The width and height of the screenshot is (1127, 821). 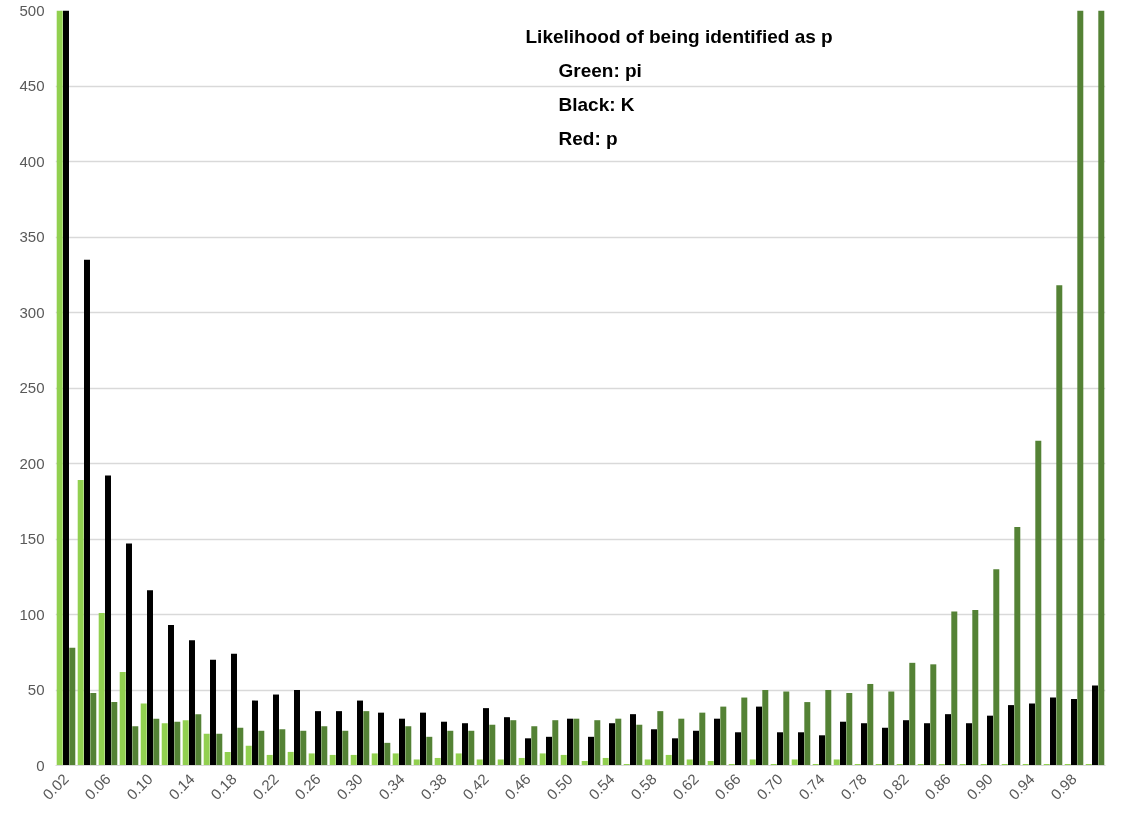 I want to click on annotation: Black: K, so click(x=596, y=104).